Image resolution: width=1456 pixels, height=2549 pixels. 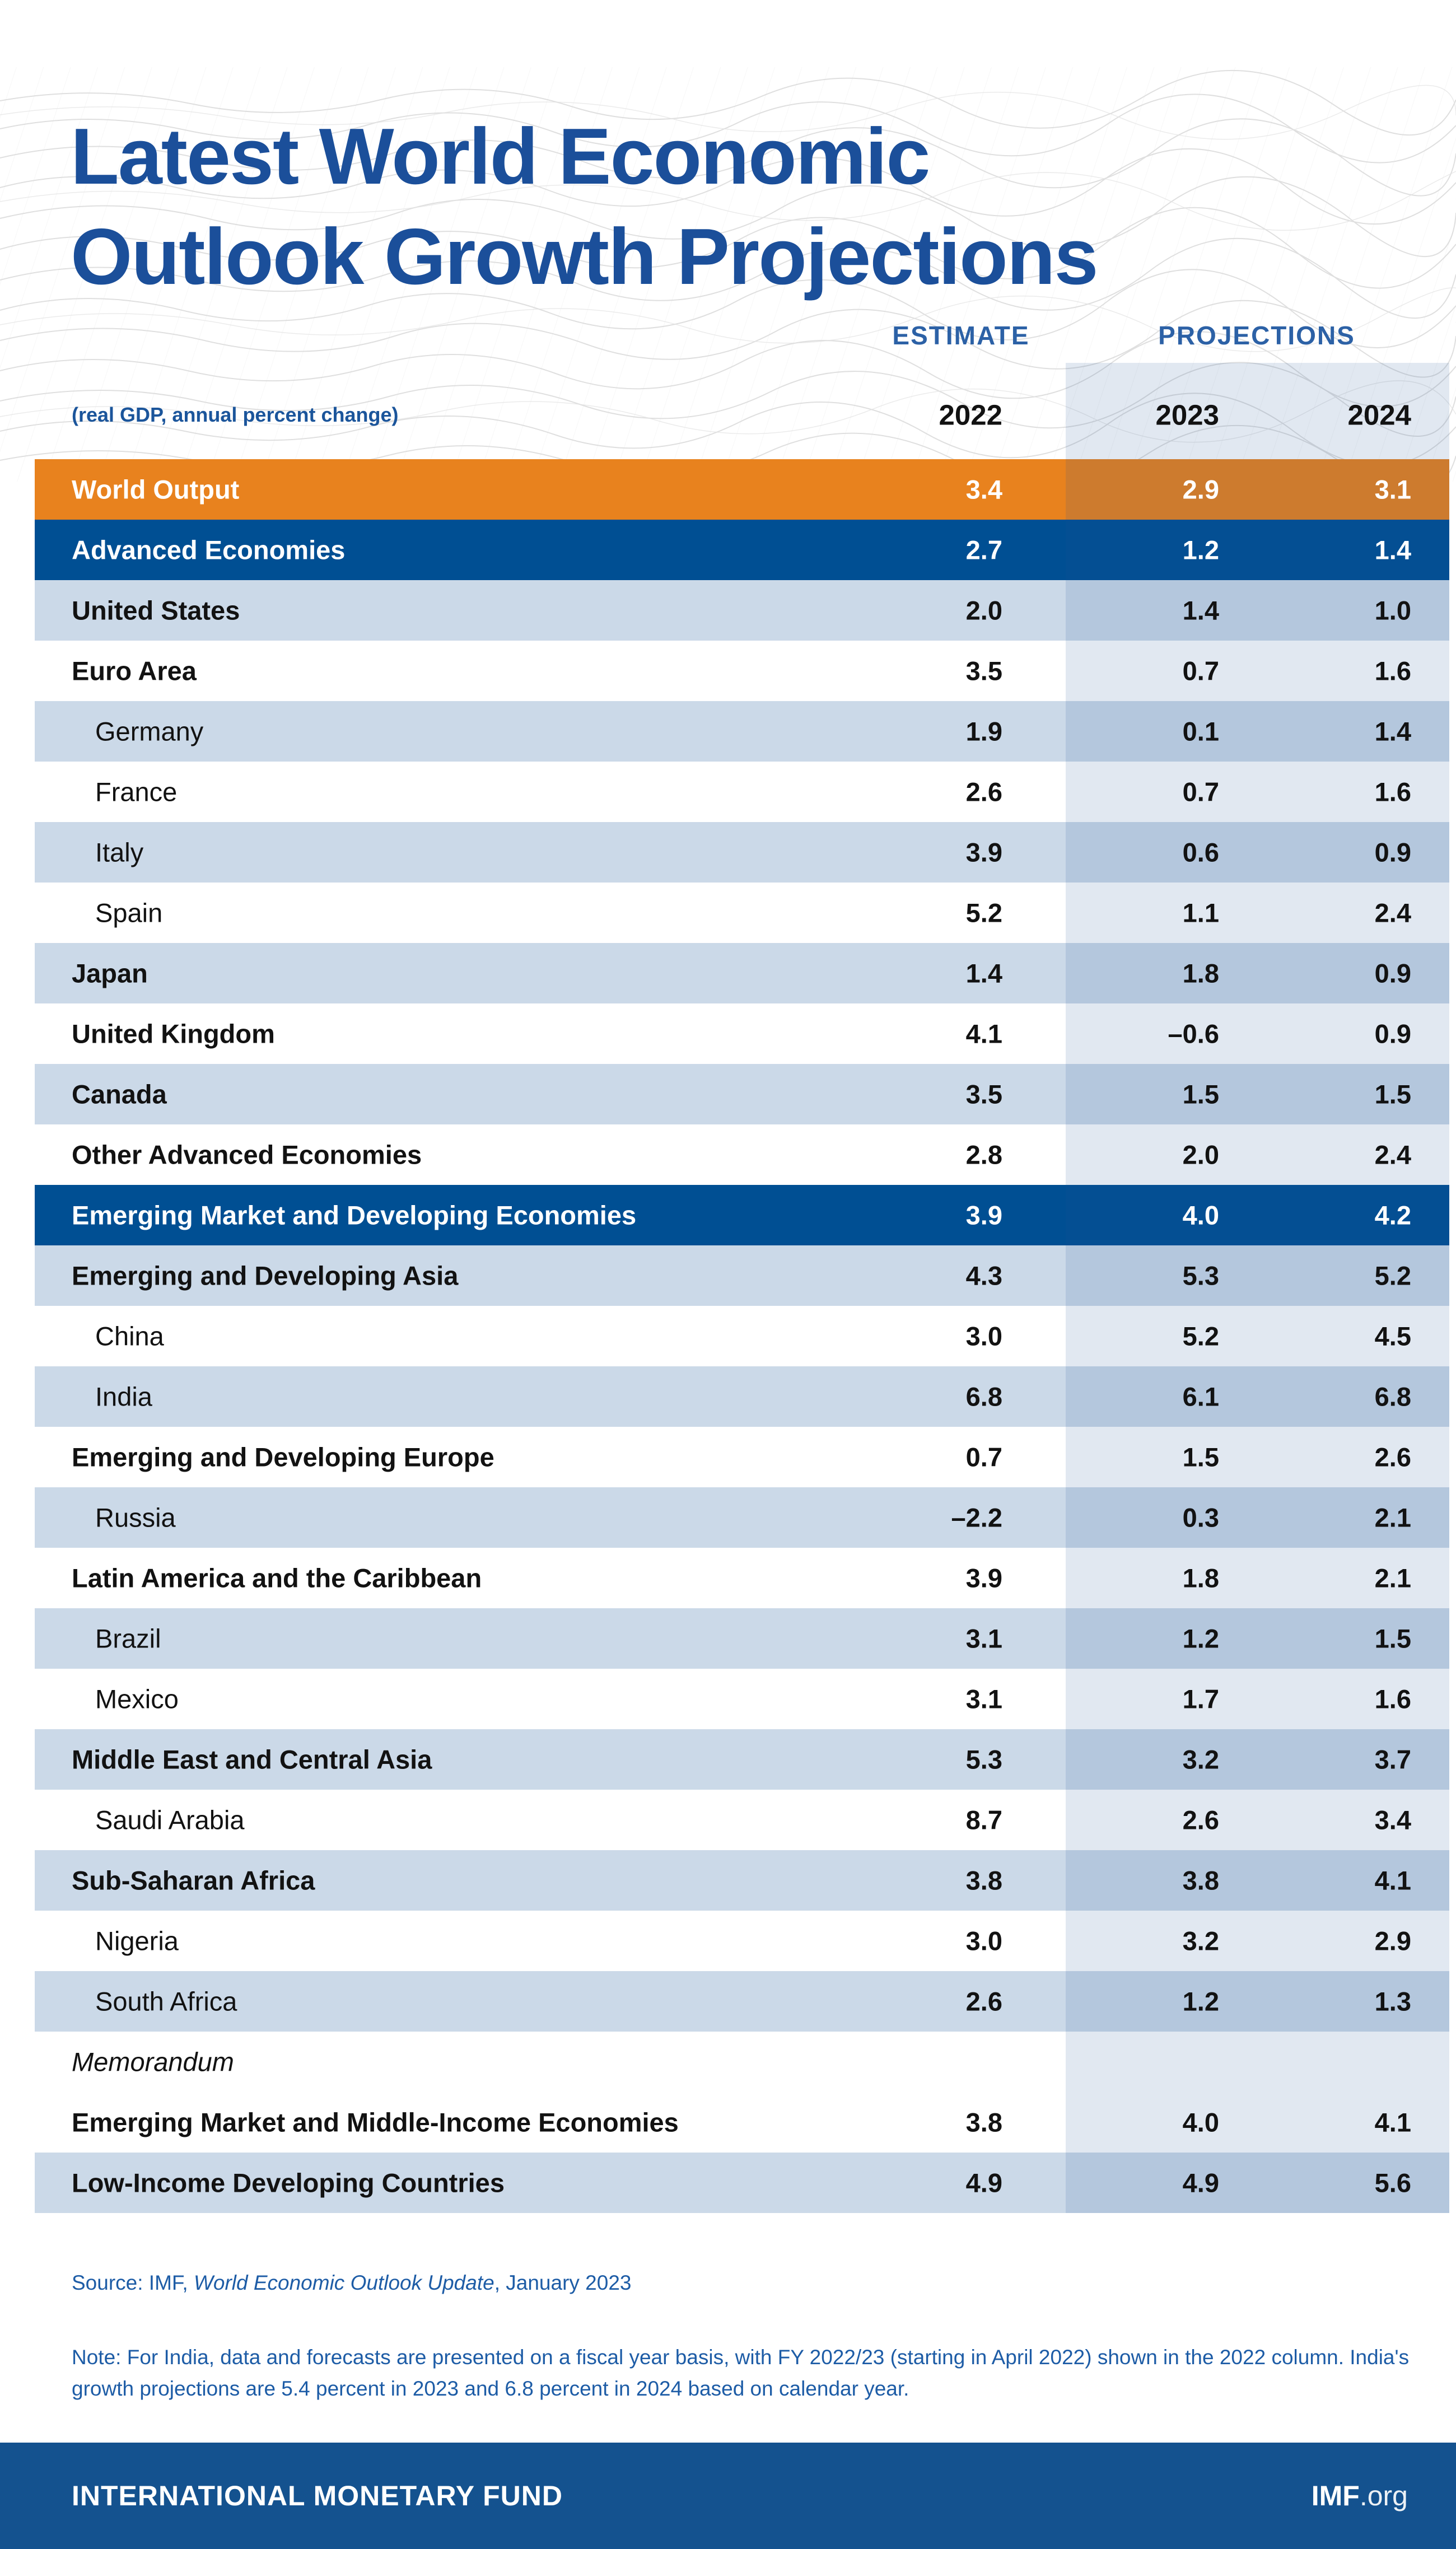 What do you see at coordinates (1201, 1517) in the screenshot?
I see `value-2023: 0.3` at bounding box center [1201, 1517].